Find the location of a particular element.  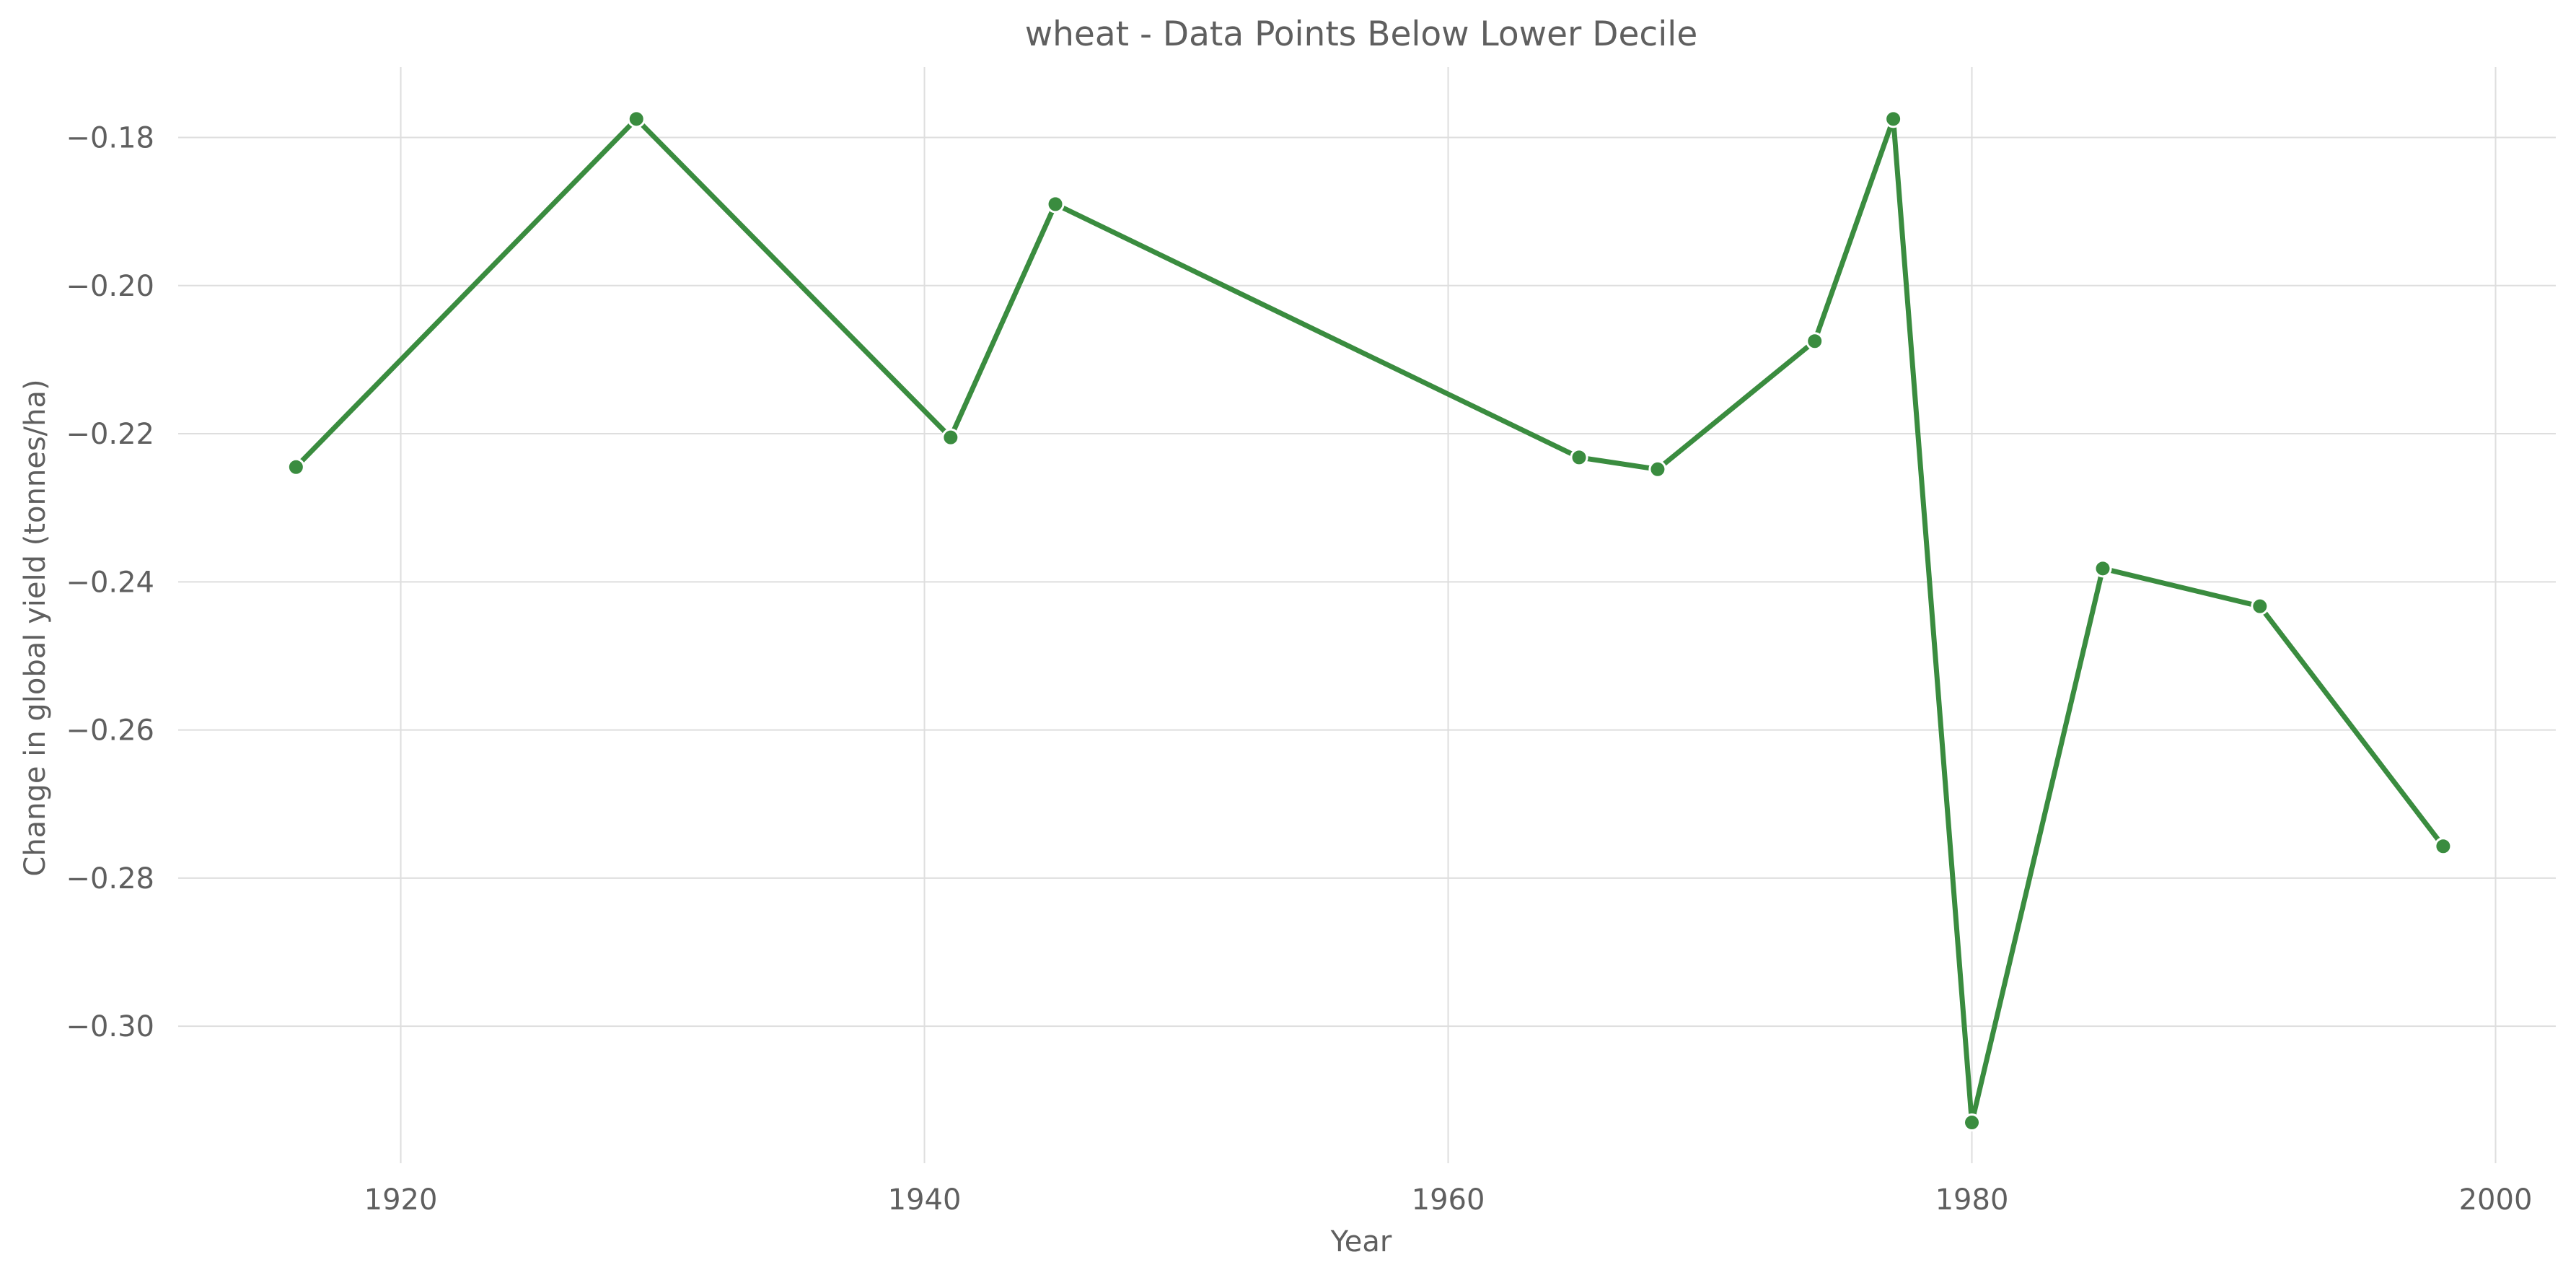

x-tick-label: 1920 is located at coordinates (401, 1200).